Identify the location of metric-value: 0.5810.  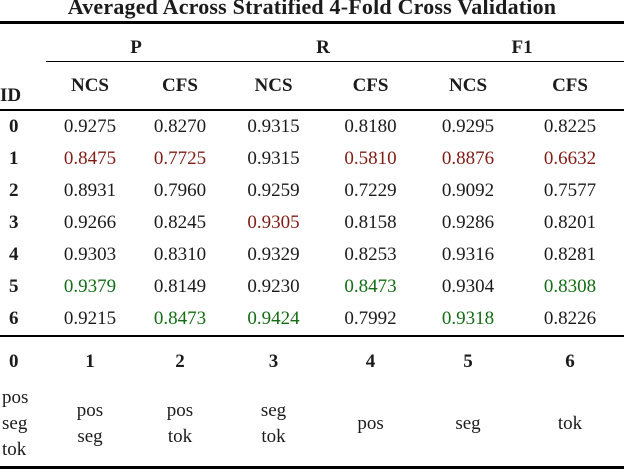
(370, 158).